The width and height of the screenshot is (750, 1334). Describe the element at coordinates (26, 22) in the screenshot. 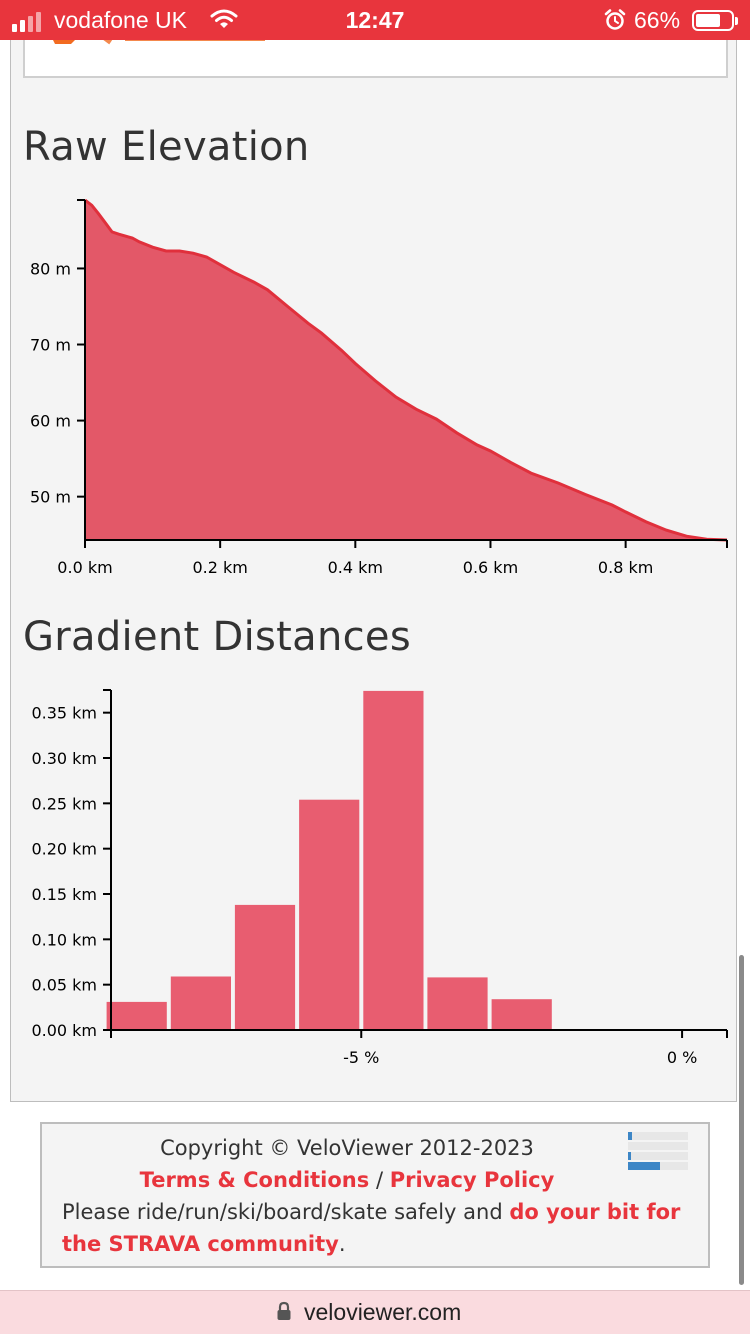

I see `cellular-signal-icon` at that location.